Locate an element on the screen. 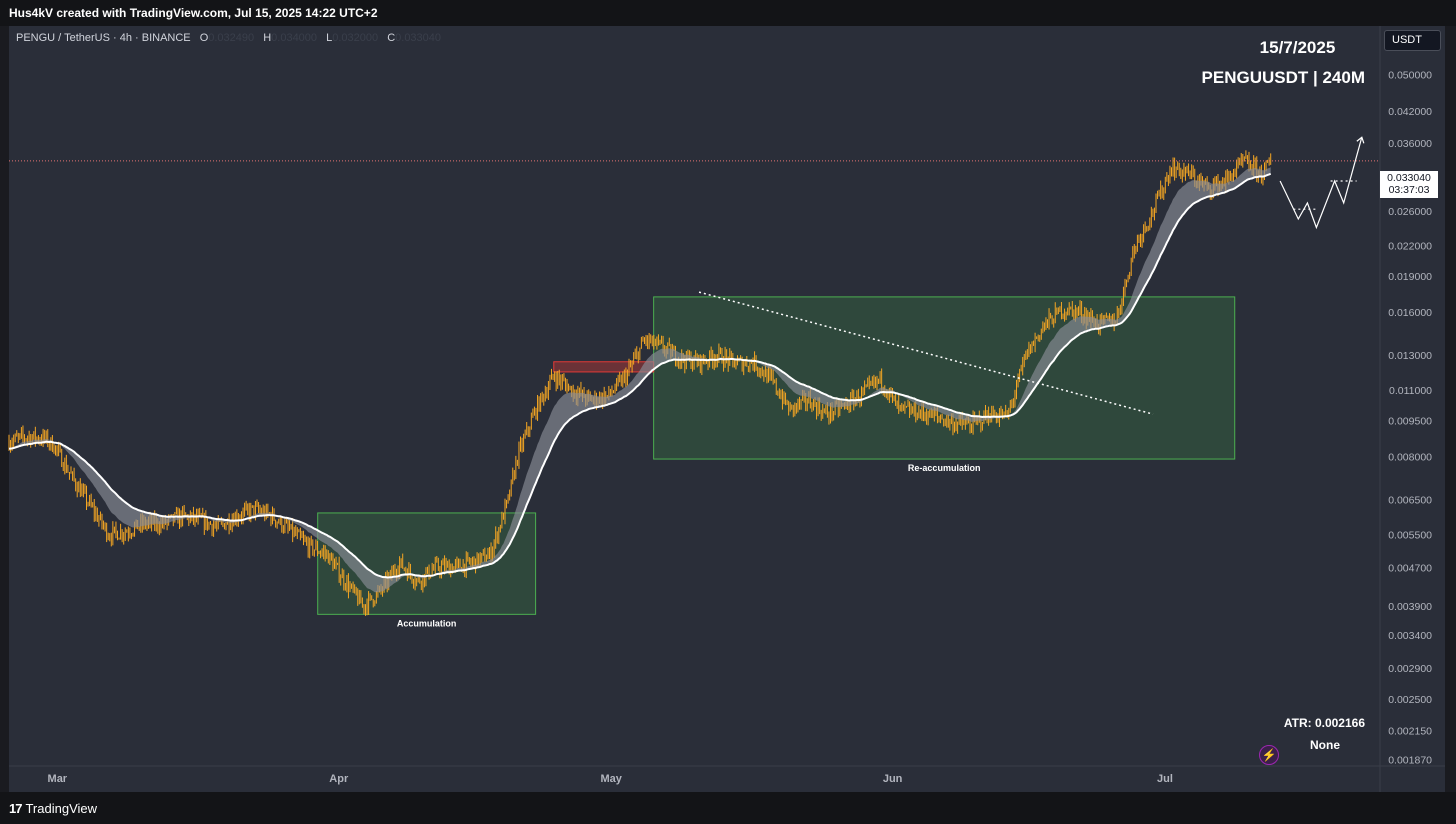 This screenshot has height=824, width=1456. tradingview-logo: 17 TradingView is located at coordinates (53, 808).